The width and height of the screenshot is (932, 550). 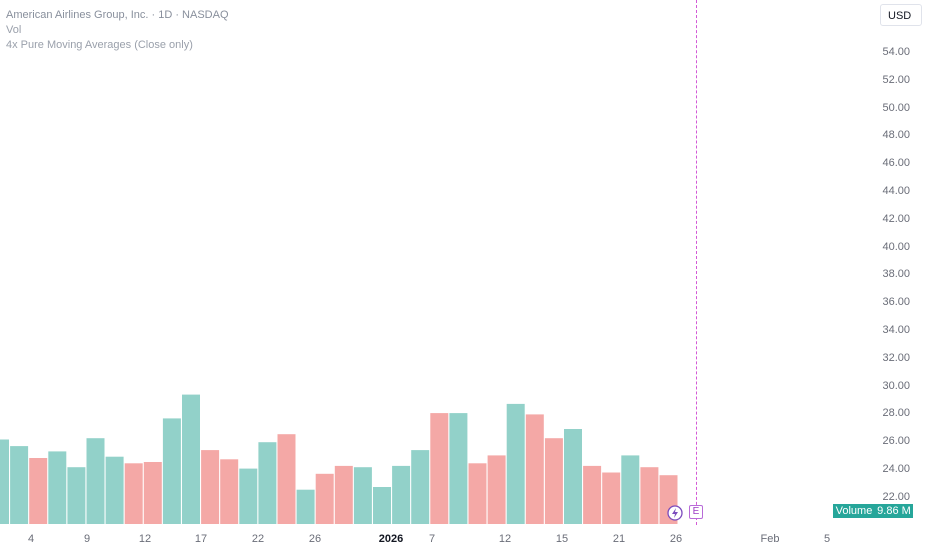 I want to click on time-tick: 5, so click(x=827, y=539).